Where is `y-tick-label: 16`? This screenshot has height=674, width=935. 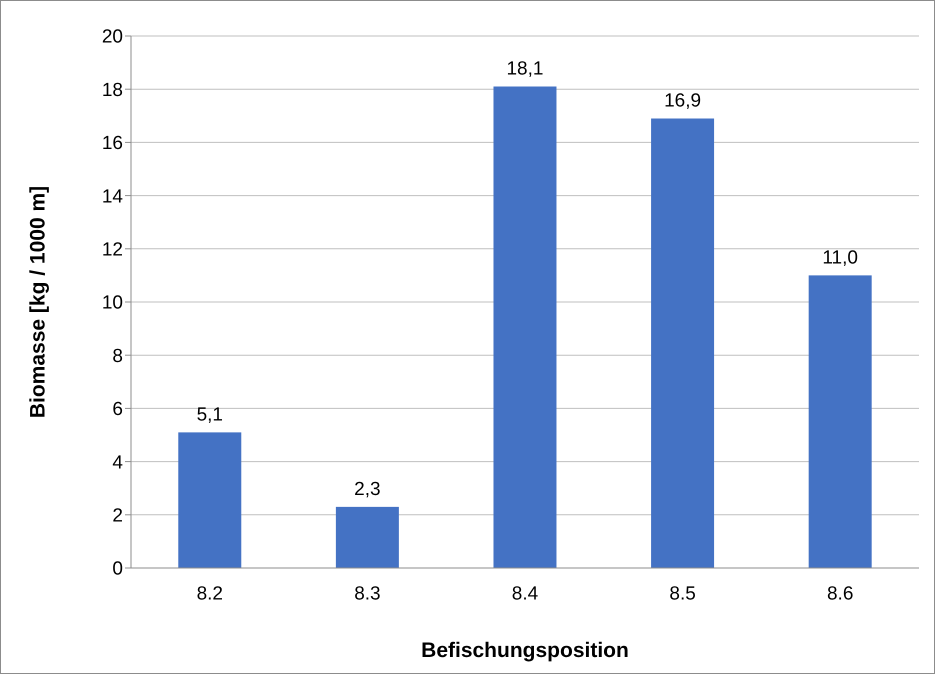 y-tick-label: 16 is located at coordinates (112, 143).